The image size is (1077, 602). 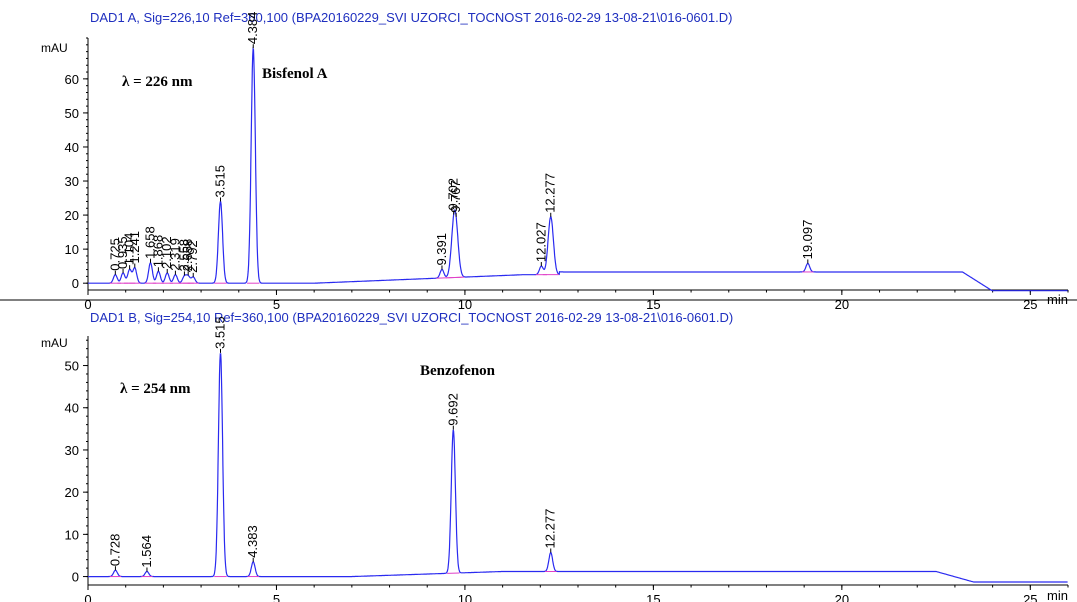 What do you see at coordinates (72, 492) in the screenshot?
I see `panel-b-y-tick-label: 20` at bounding box center [72, 492].